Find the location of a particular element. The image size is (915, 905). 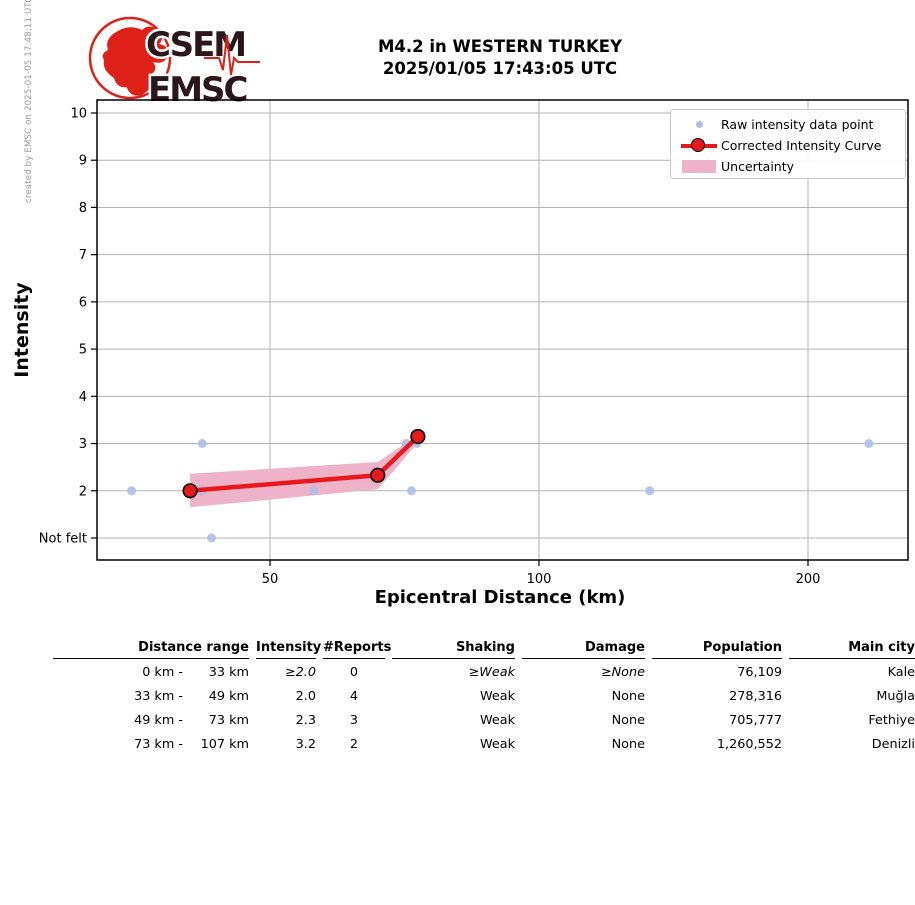

title-line-datetime: 2025/01/05 17:43:05 UTC is located at coordinates (500, 68).